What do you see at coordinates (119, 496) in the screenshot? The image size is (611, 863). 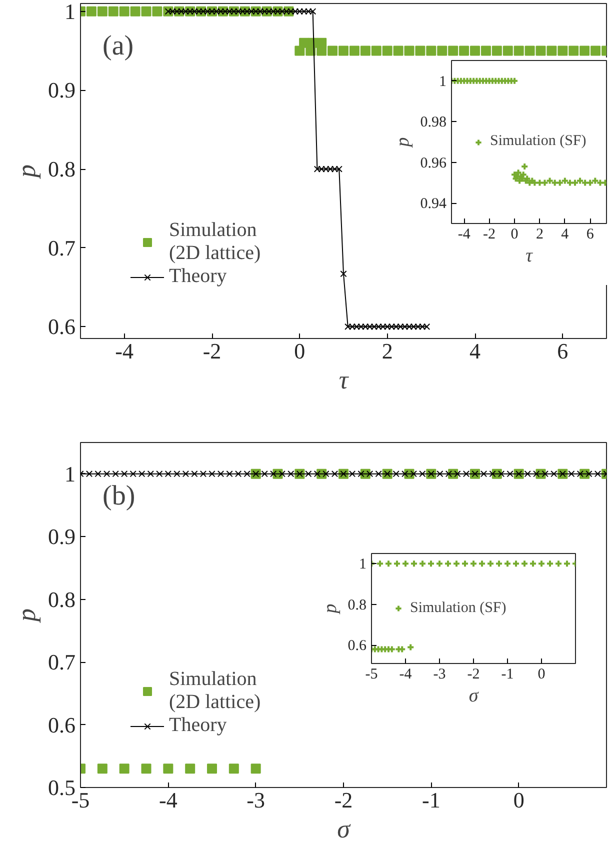 I see `annotation: (b)` at bounding box center [119, 496].